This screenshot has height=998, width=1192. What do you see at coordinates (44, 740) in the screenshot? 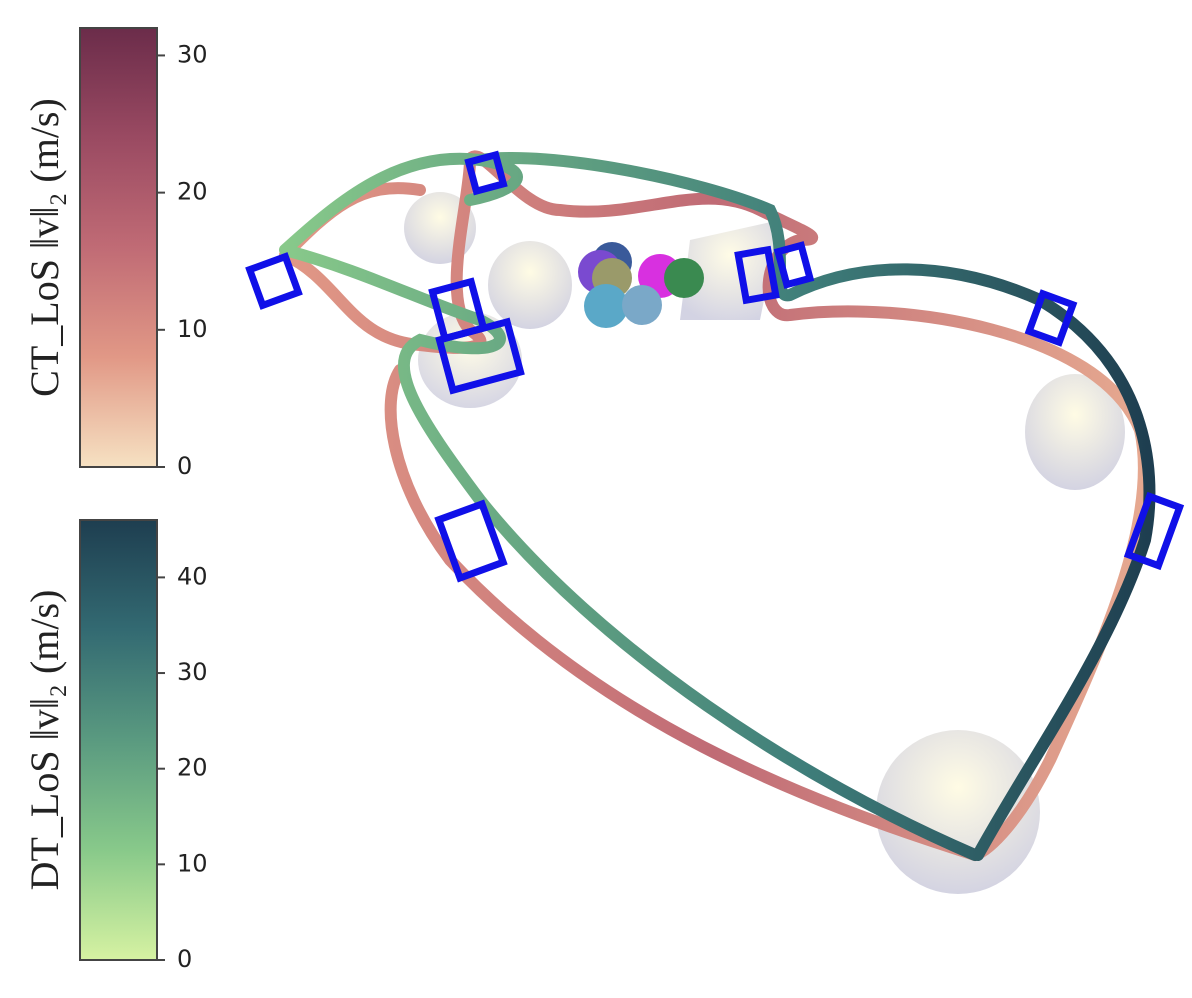
I see `colorbar-label: DT_LoS ‖v‖₂ (m/s)` at bounding box center [44, 740].